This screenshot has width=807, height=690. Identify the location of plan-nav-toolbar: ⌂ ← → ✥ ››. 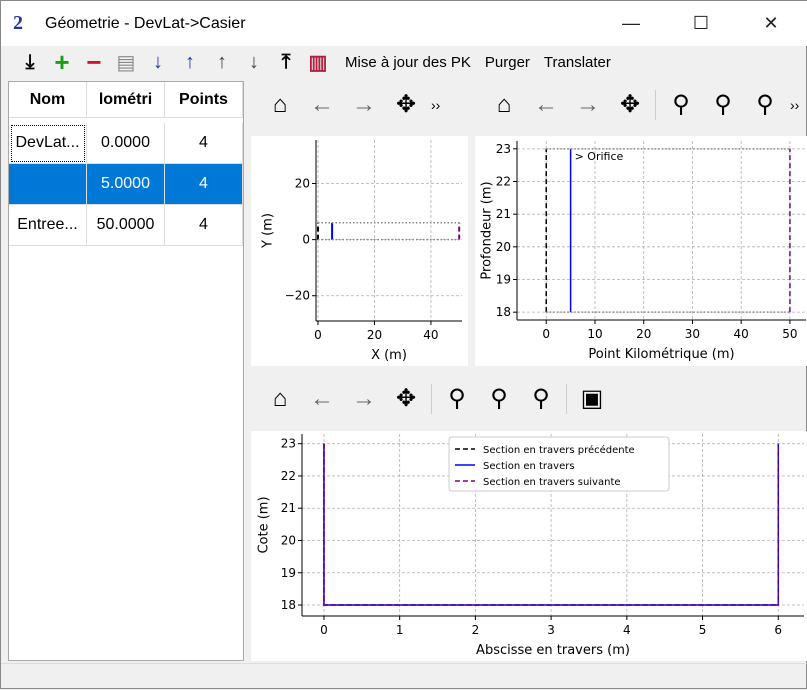
(352, 105).